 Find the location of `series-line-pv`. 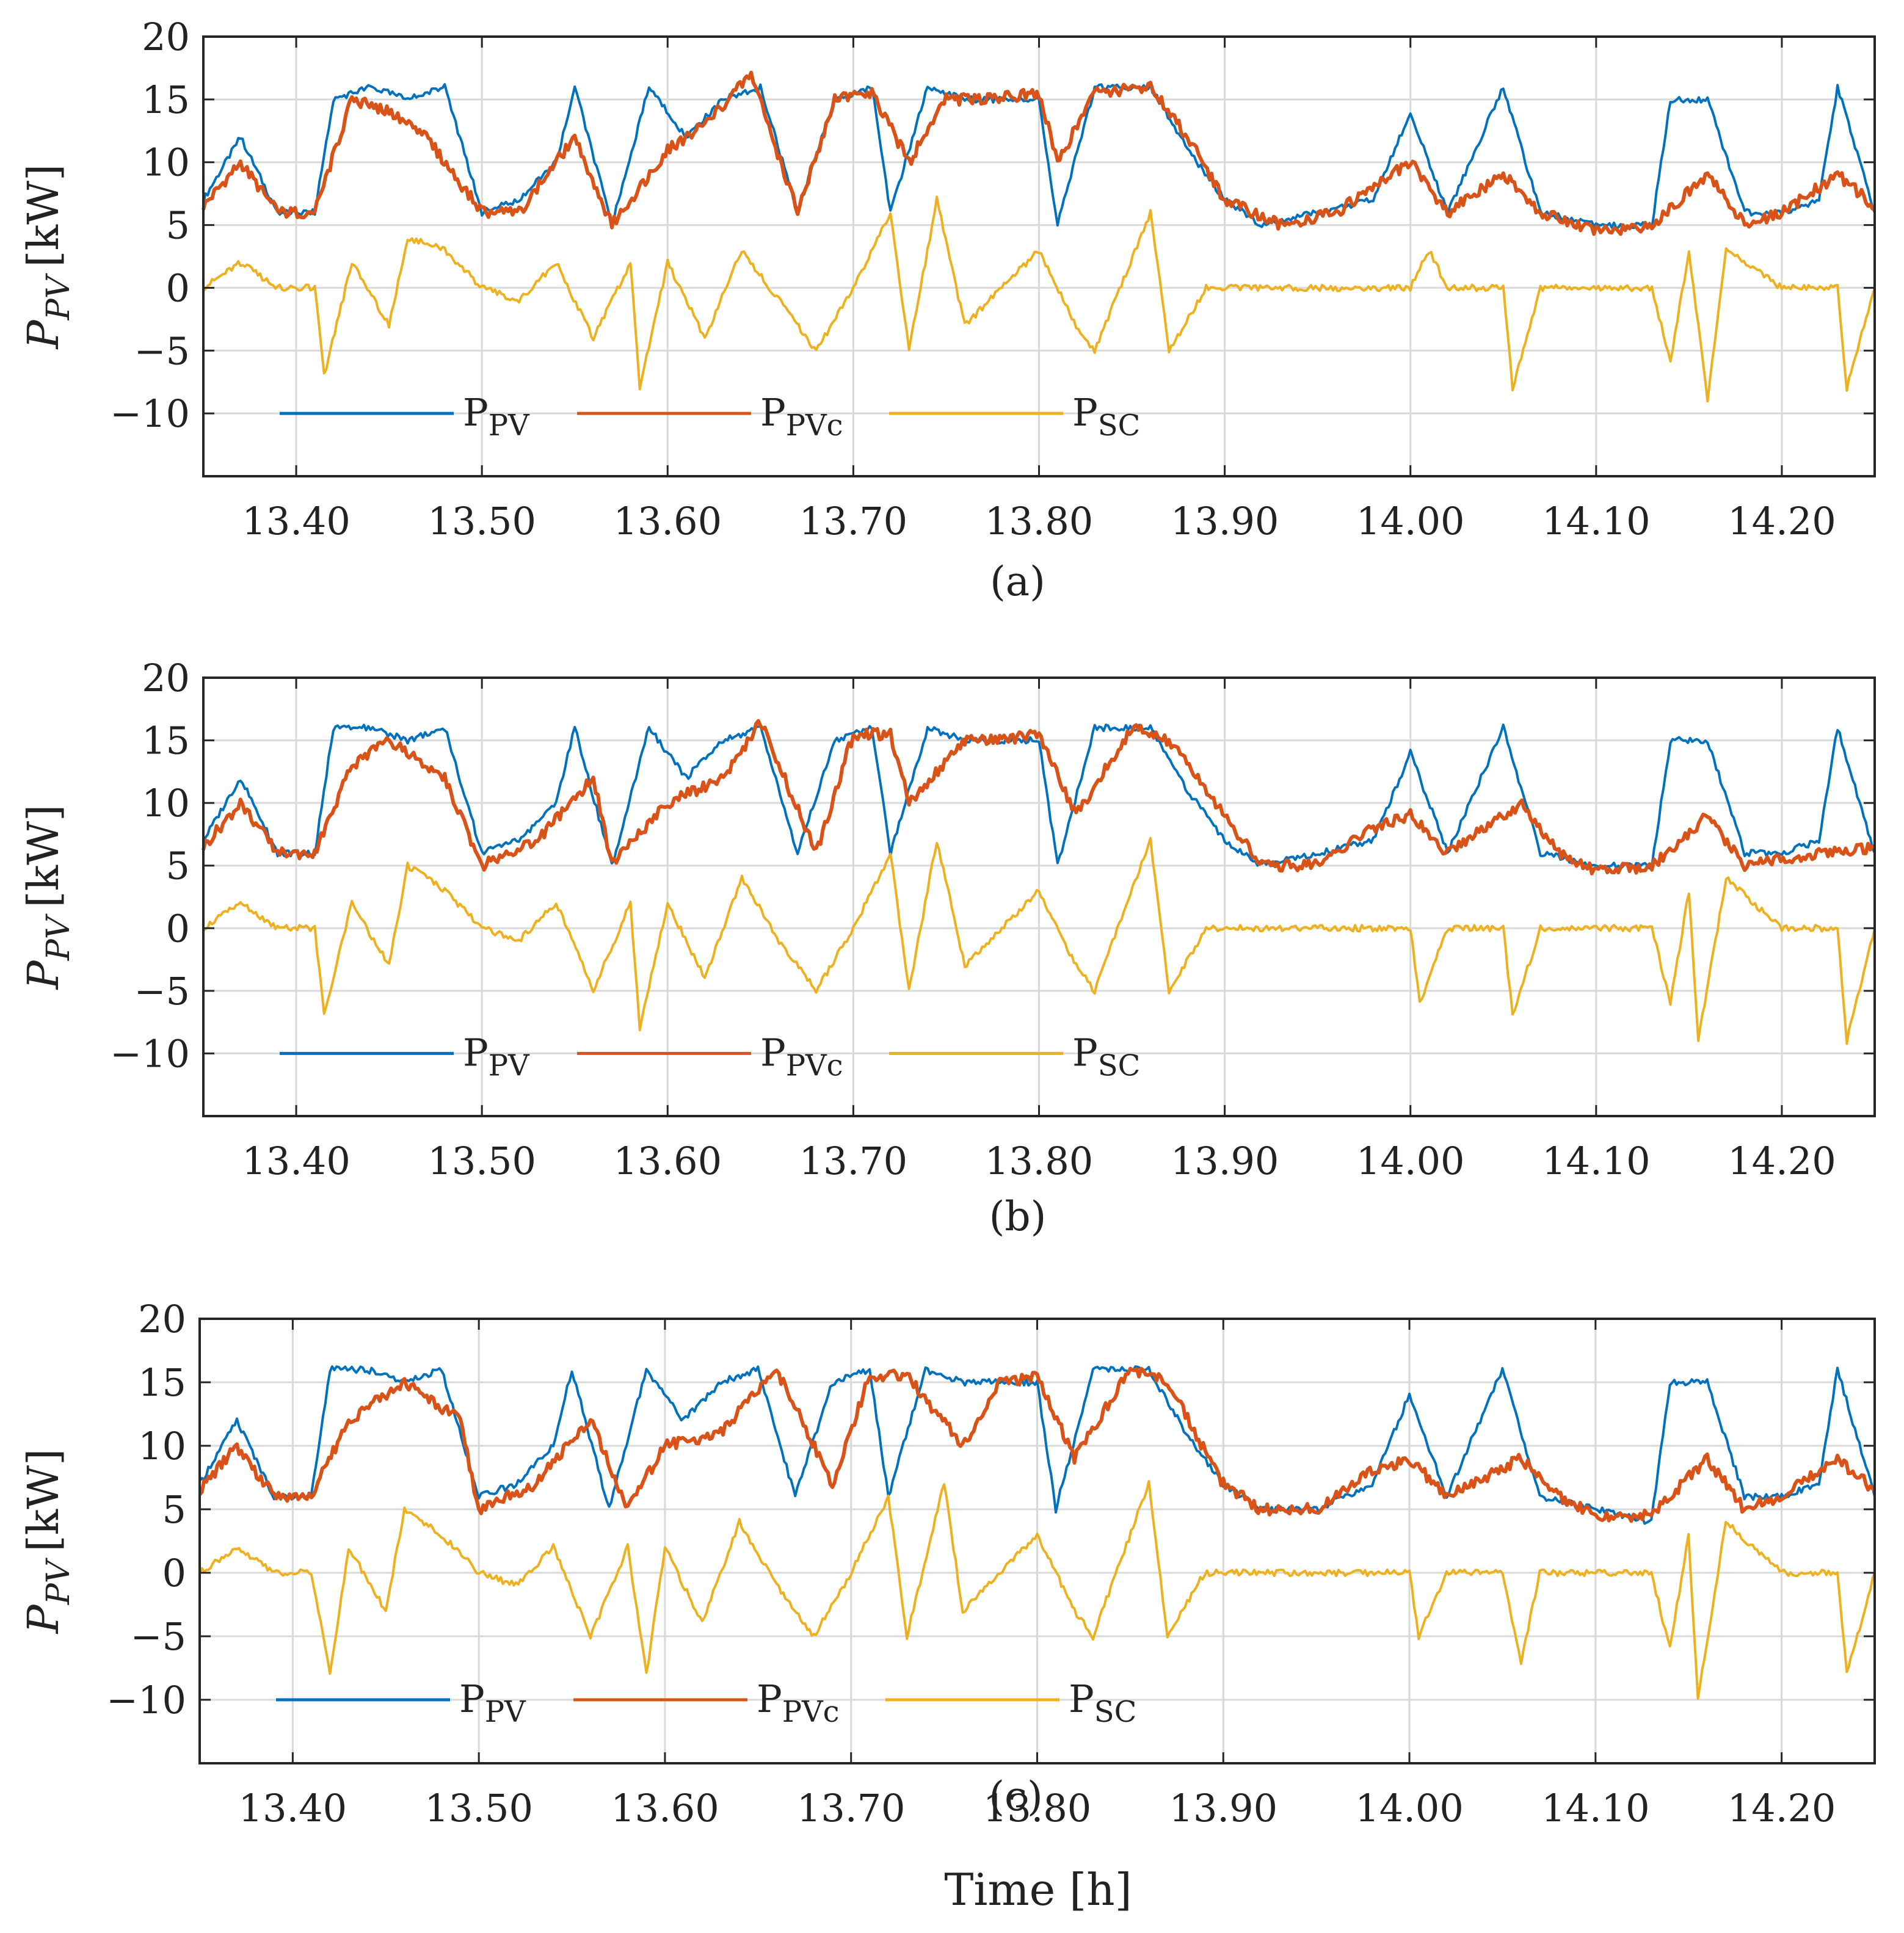

series-line-pv is located at coordinates (1037, 1445).